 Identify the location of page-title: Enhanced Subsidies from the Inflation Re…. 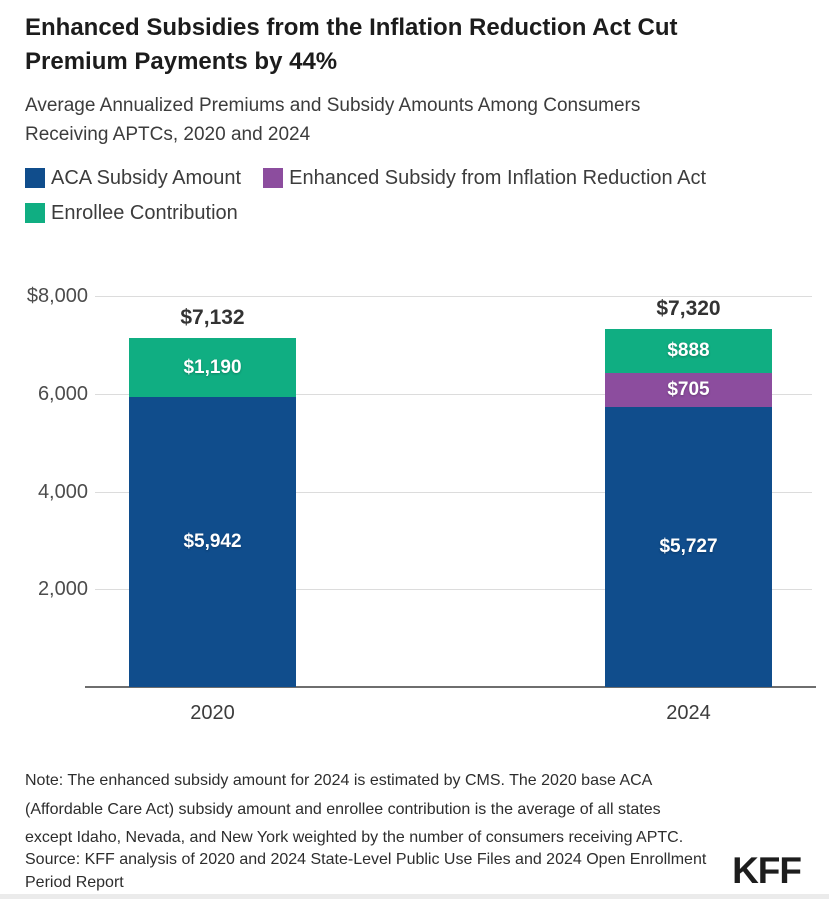
(417, 45).